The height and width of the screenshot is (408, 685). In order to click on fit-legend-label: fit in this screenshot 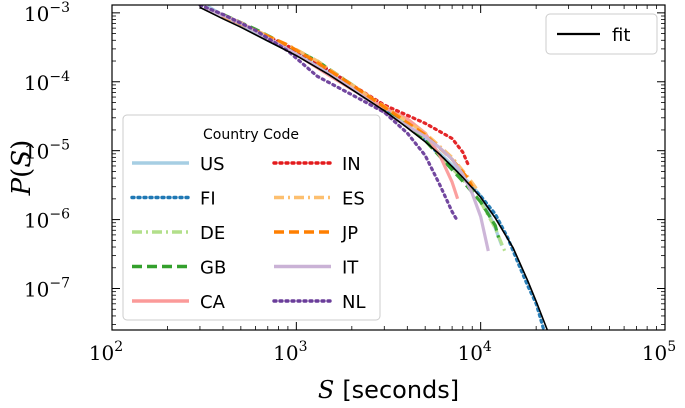, I will do `click(621, 35)`.